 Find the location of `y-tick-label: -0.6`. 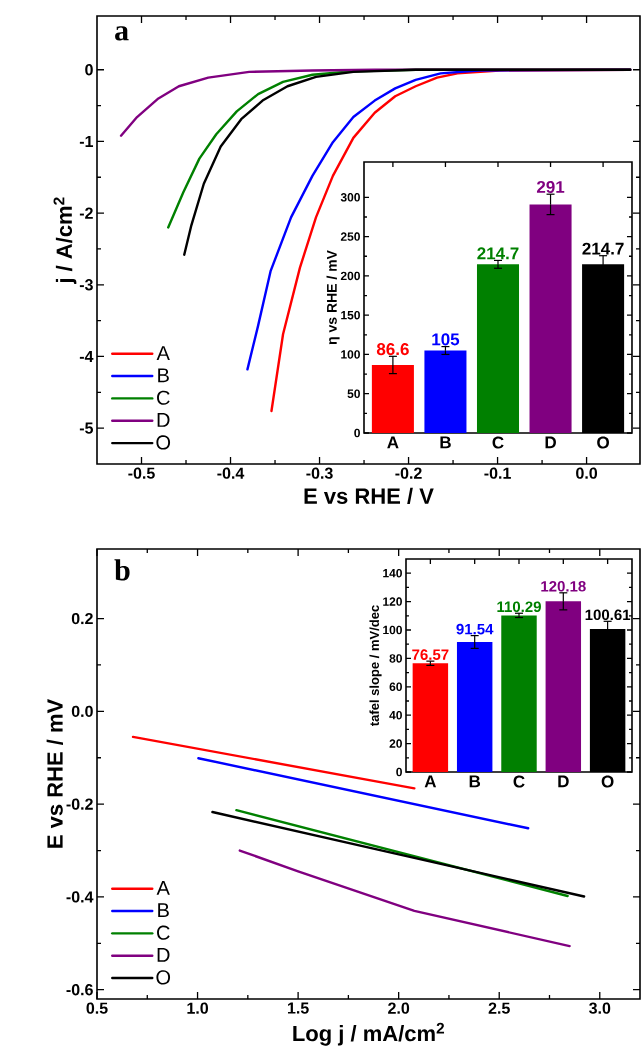

y-tick-label: -0.6 is located at coordinates (79, 990).